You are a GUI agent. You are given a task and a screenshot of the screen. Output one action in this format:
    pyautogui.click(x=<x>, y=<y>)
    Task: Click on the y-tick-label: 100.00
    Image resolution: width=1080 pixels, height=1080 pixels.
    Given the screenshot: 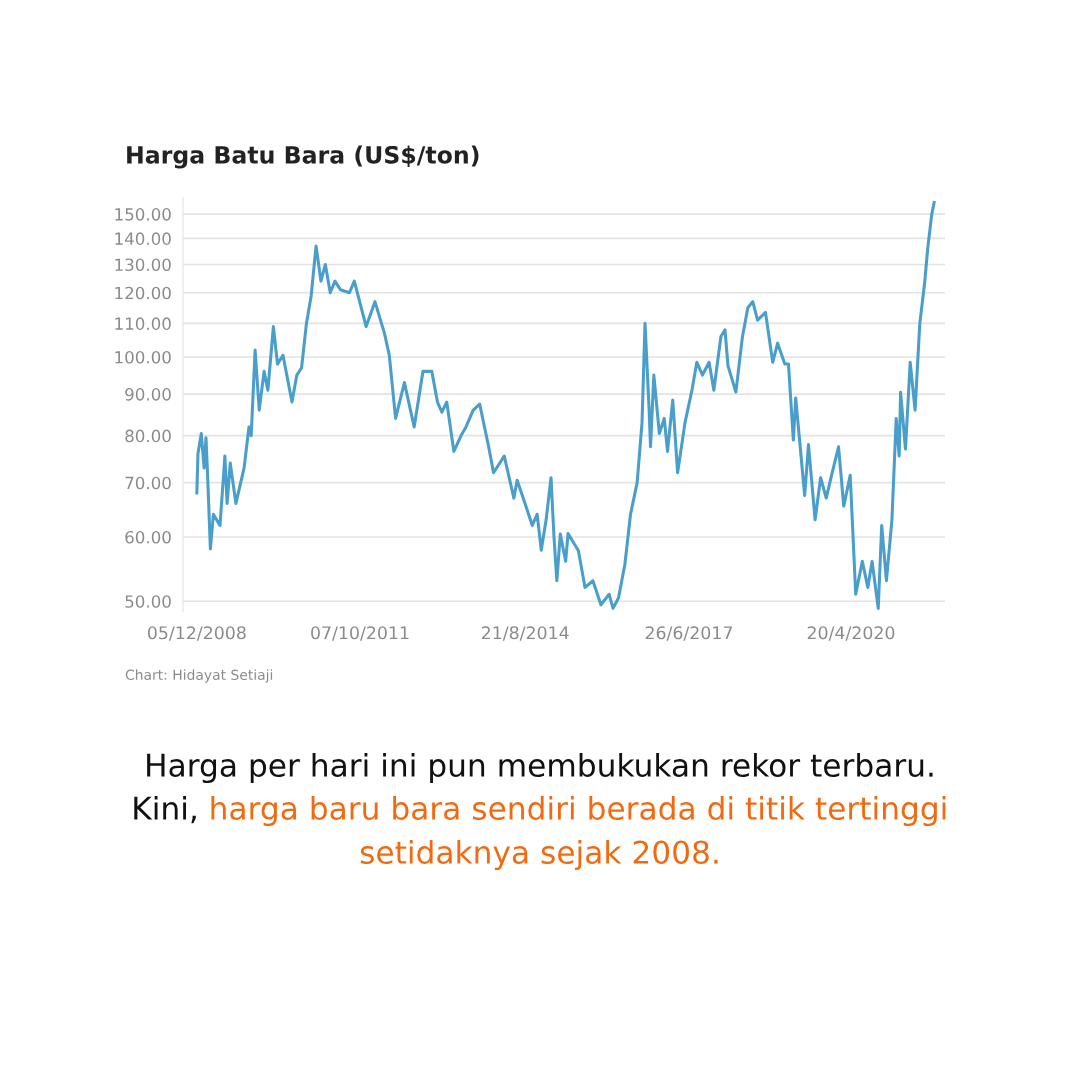 What is the action you would take?
    pyautogui.click(x=143, y=357)
    